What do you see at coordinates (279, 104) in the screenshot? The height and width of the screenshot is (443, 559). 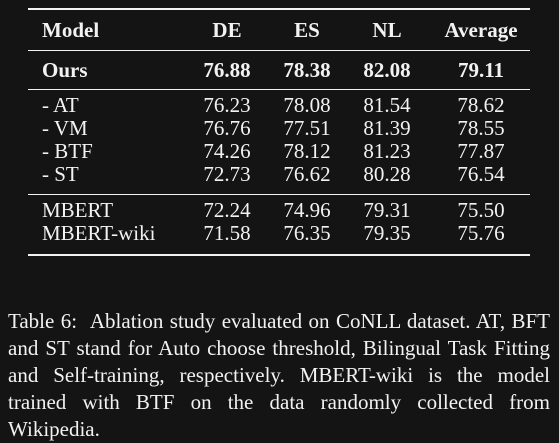 I see `table-row: - AT 76.23 78.08 81.54 78.62` at bounding box center [279, 104].